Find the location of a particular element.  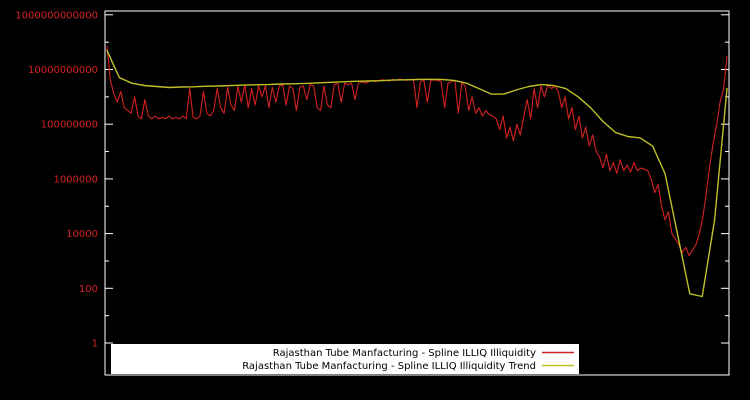

legend-box is located at coordinates (345, 359).